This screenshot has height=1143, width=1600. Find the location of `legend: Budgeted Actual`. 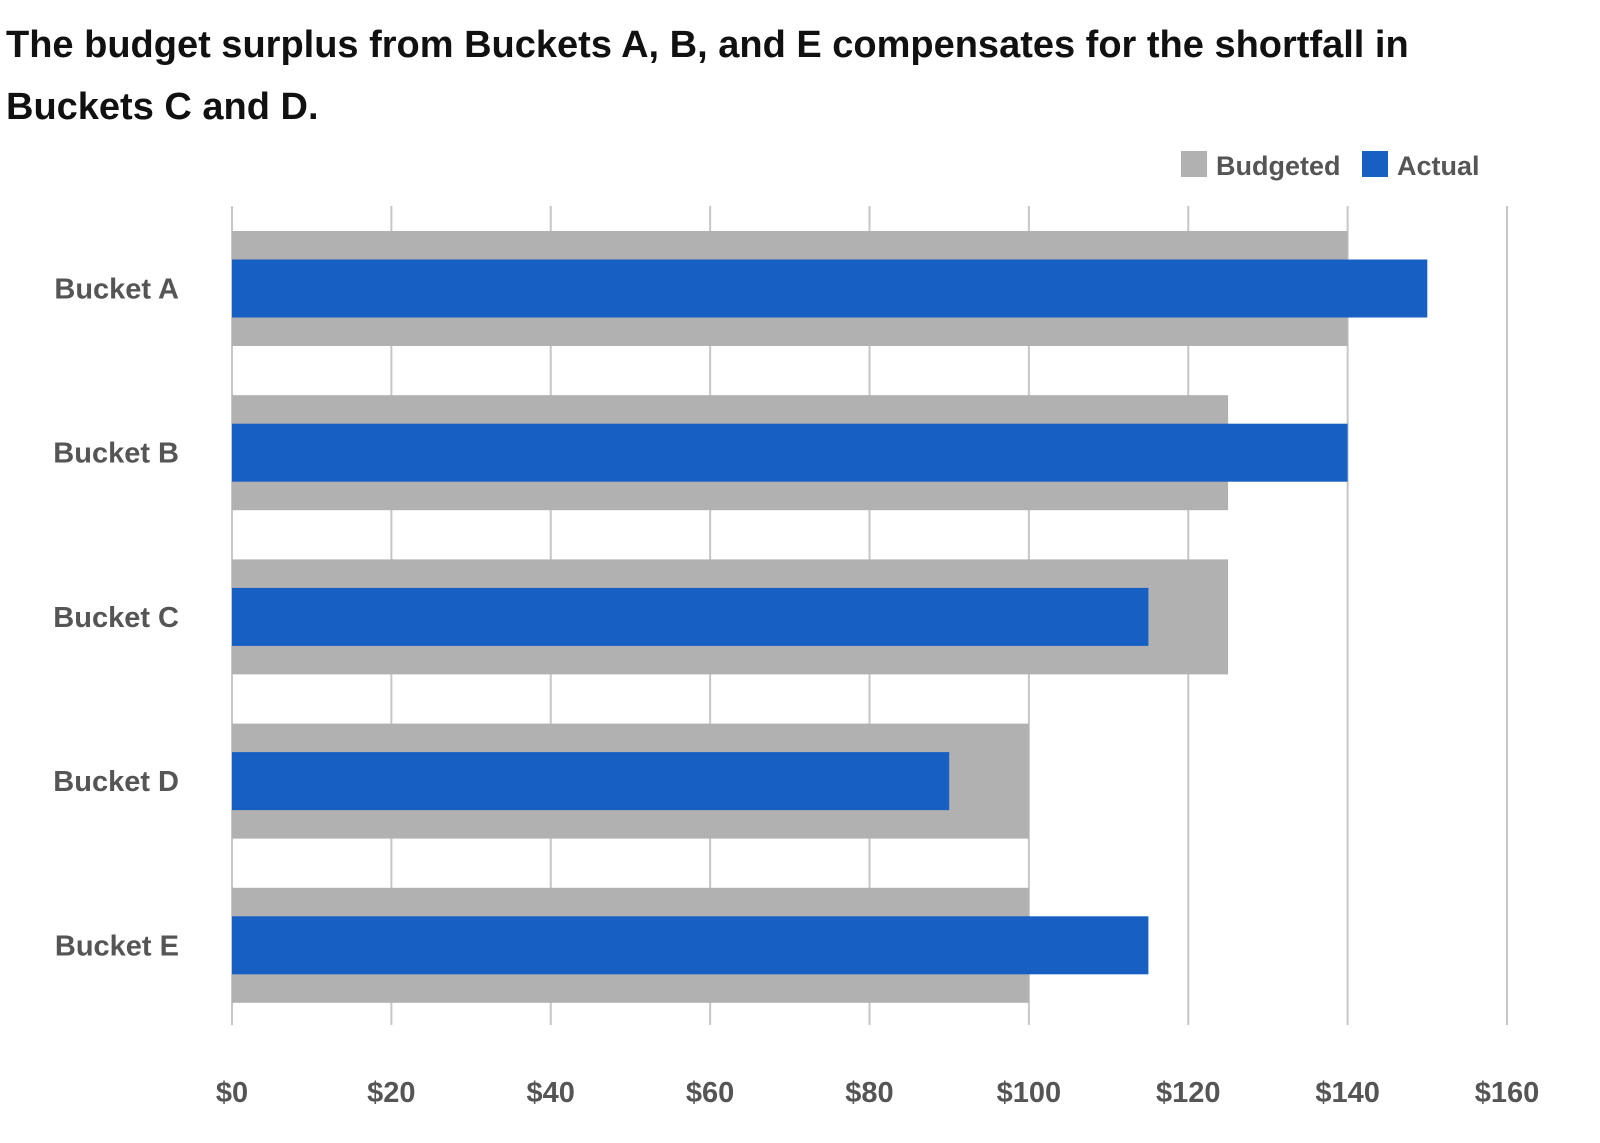

legend: Budgeted Actual is located at coordinates (1330, 166).